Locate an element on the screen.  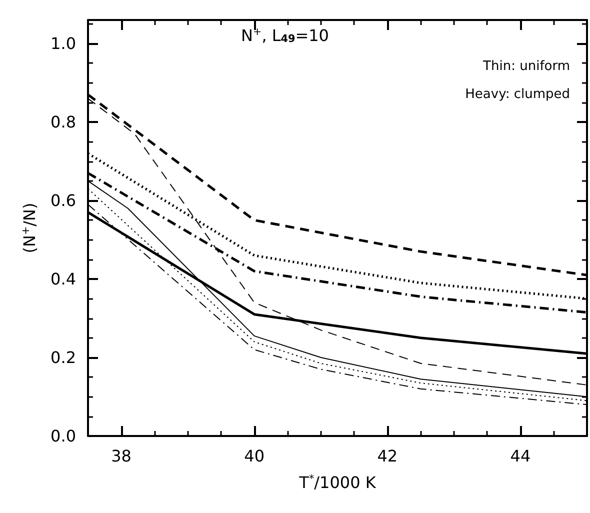
x-axis-title: T*/1000 K is located at coordinates (337, 482).